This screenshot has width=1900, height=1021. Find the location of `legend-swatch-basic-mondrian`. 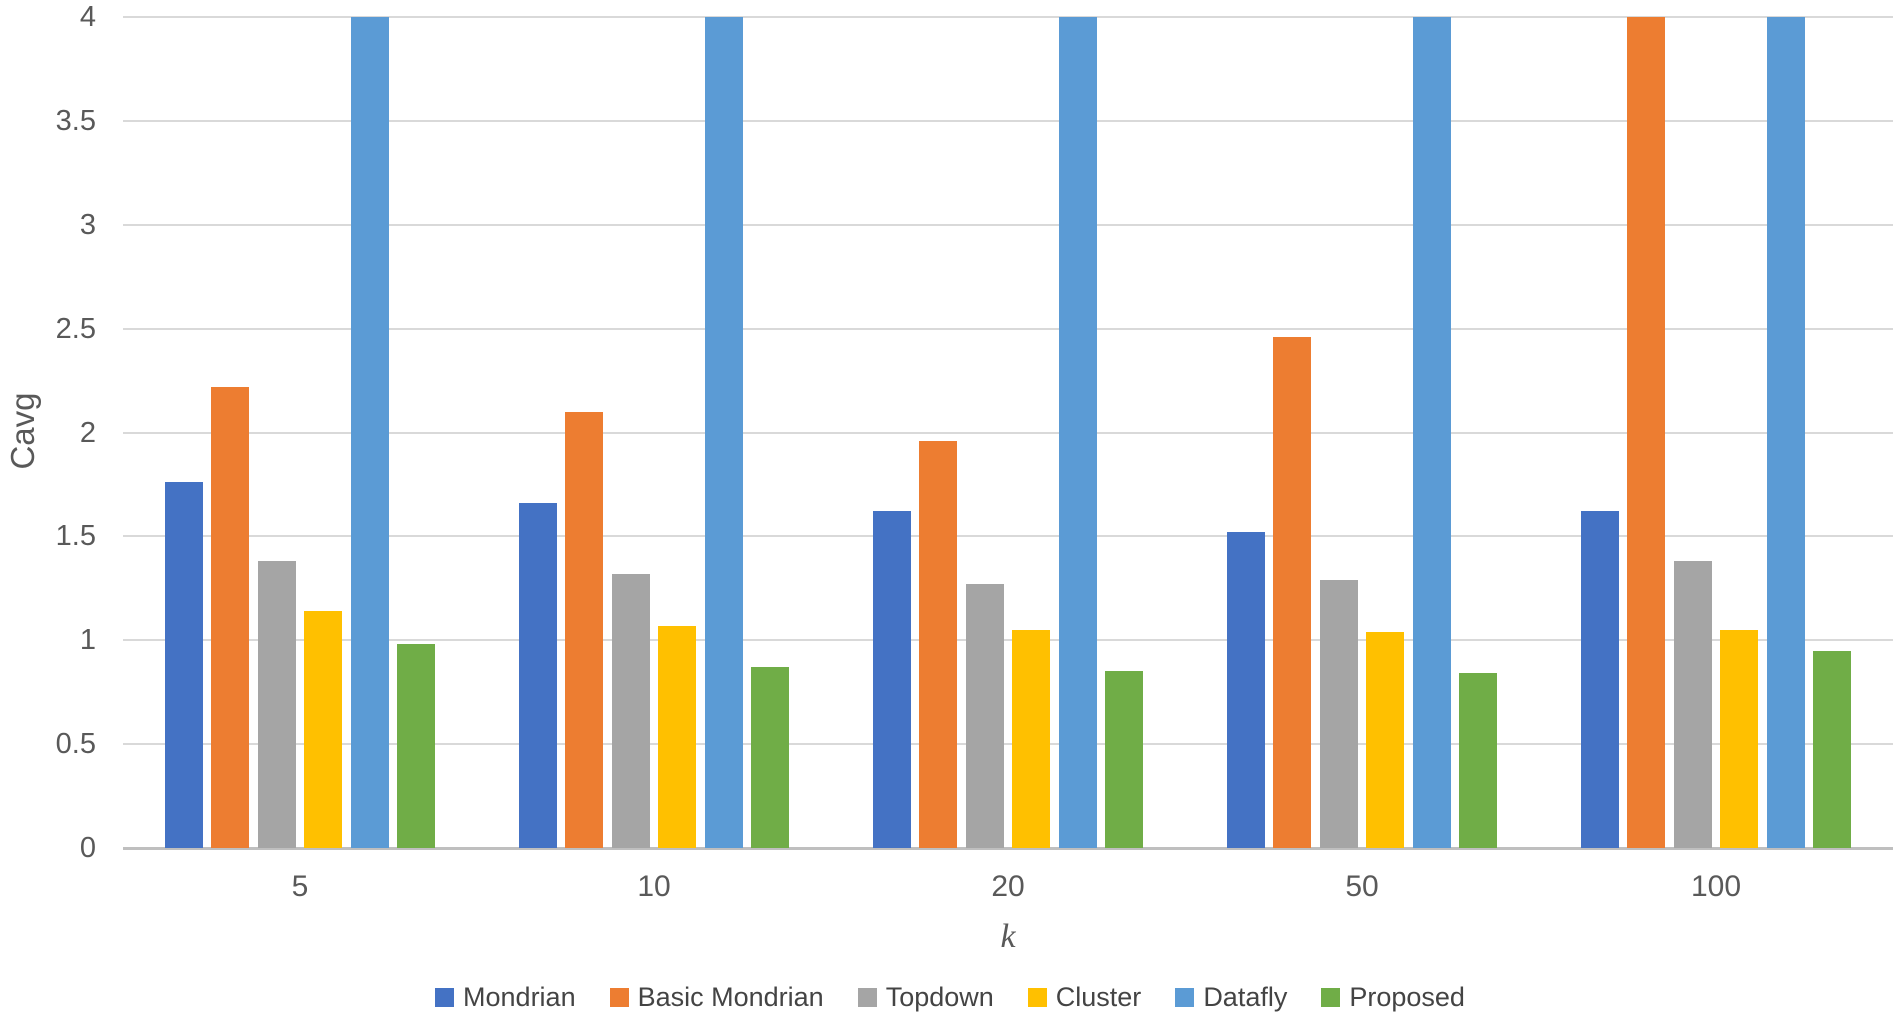

legend-swatch-basic-mondrian is located at coordinates (619, 997).